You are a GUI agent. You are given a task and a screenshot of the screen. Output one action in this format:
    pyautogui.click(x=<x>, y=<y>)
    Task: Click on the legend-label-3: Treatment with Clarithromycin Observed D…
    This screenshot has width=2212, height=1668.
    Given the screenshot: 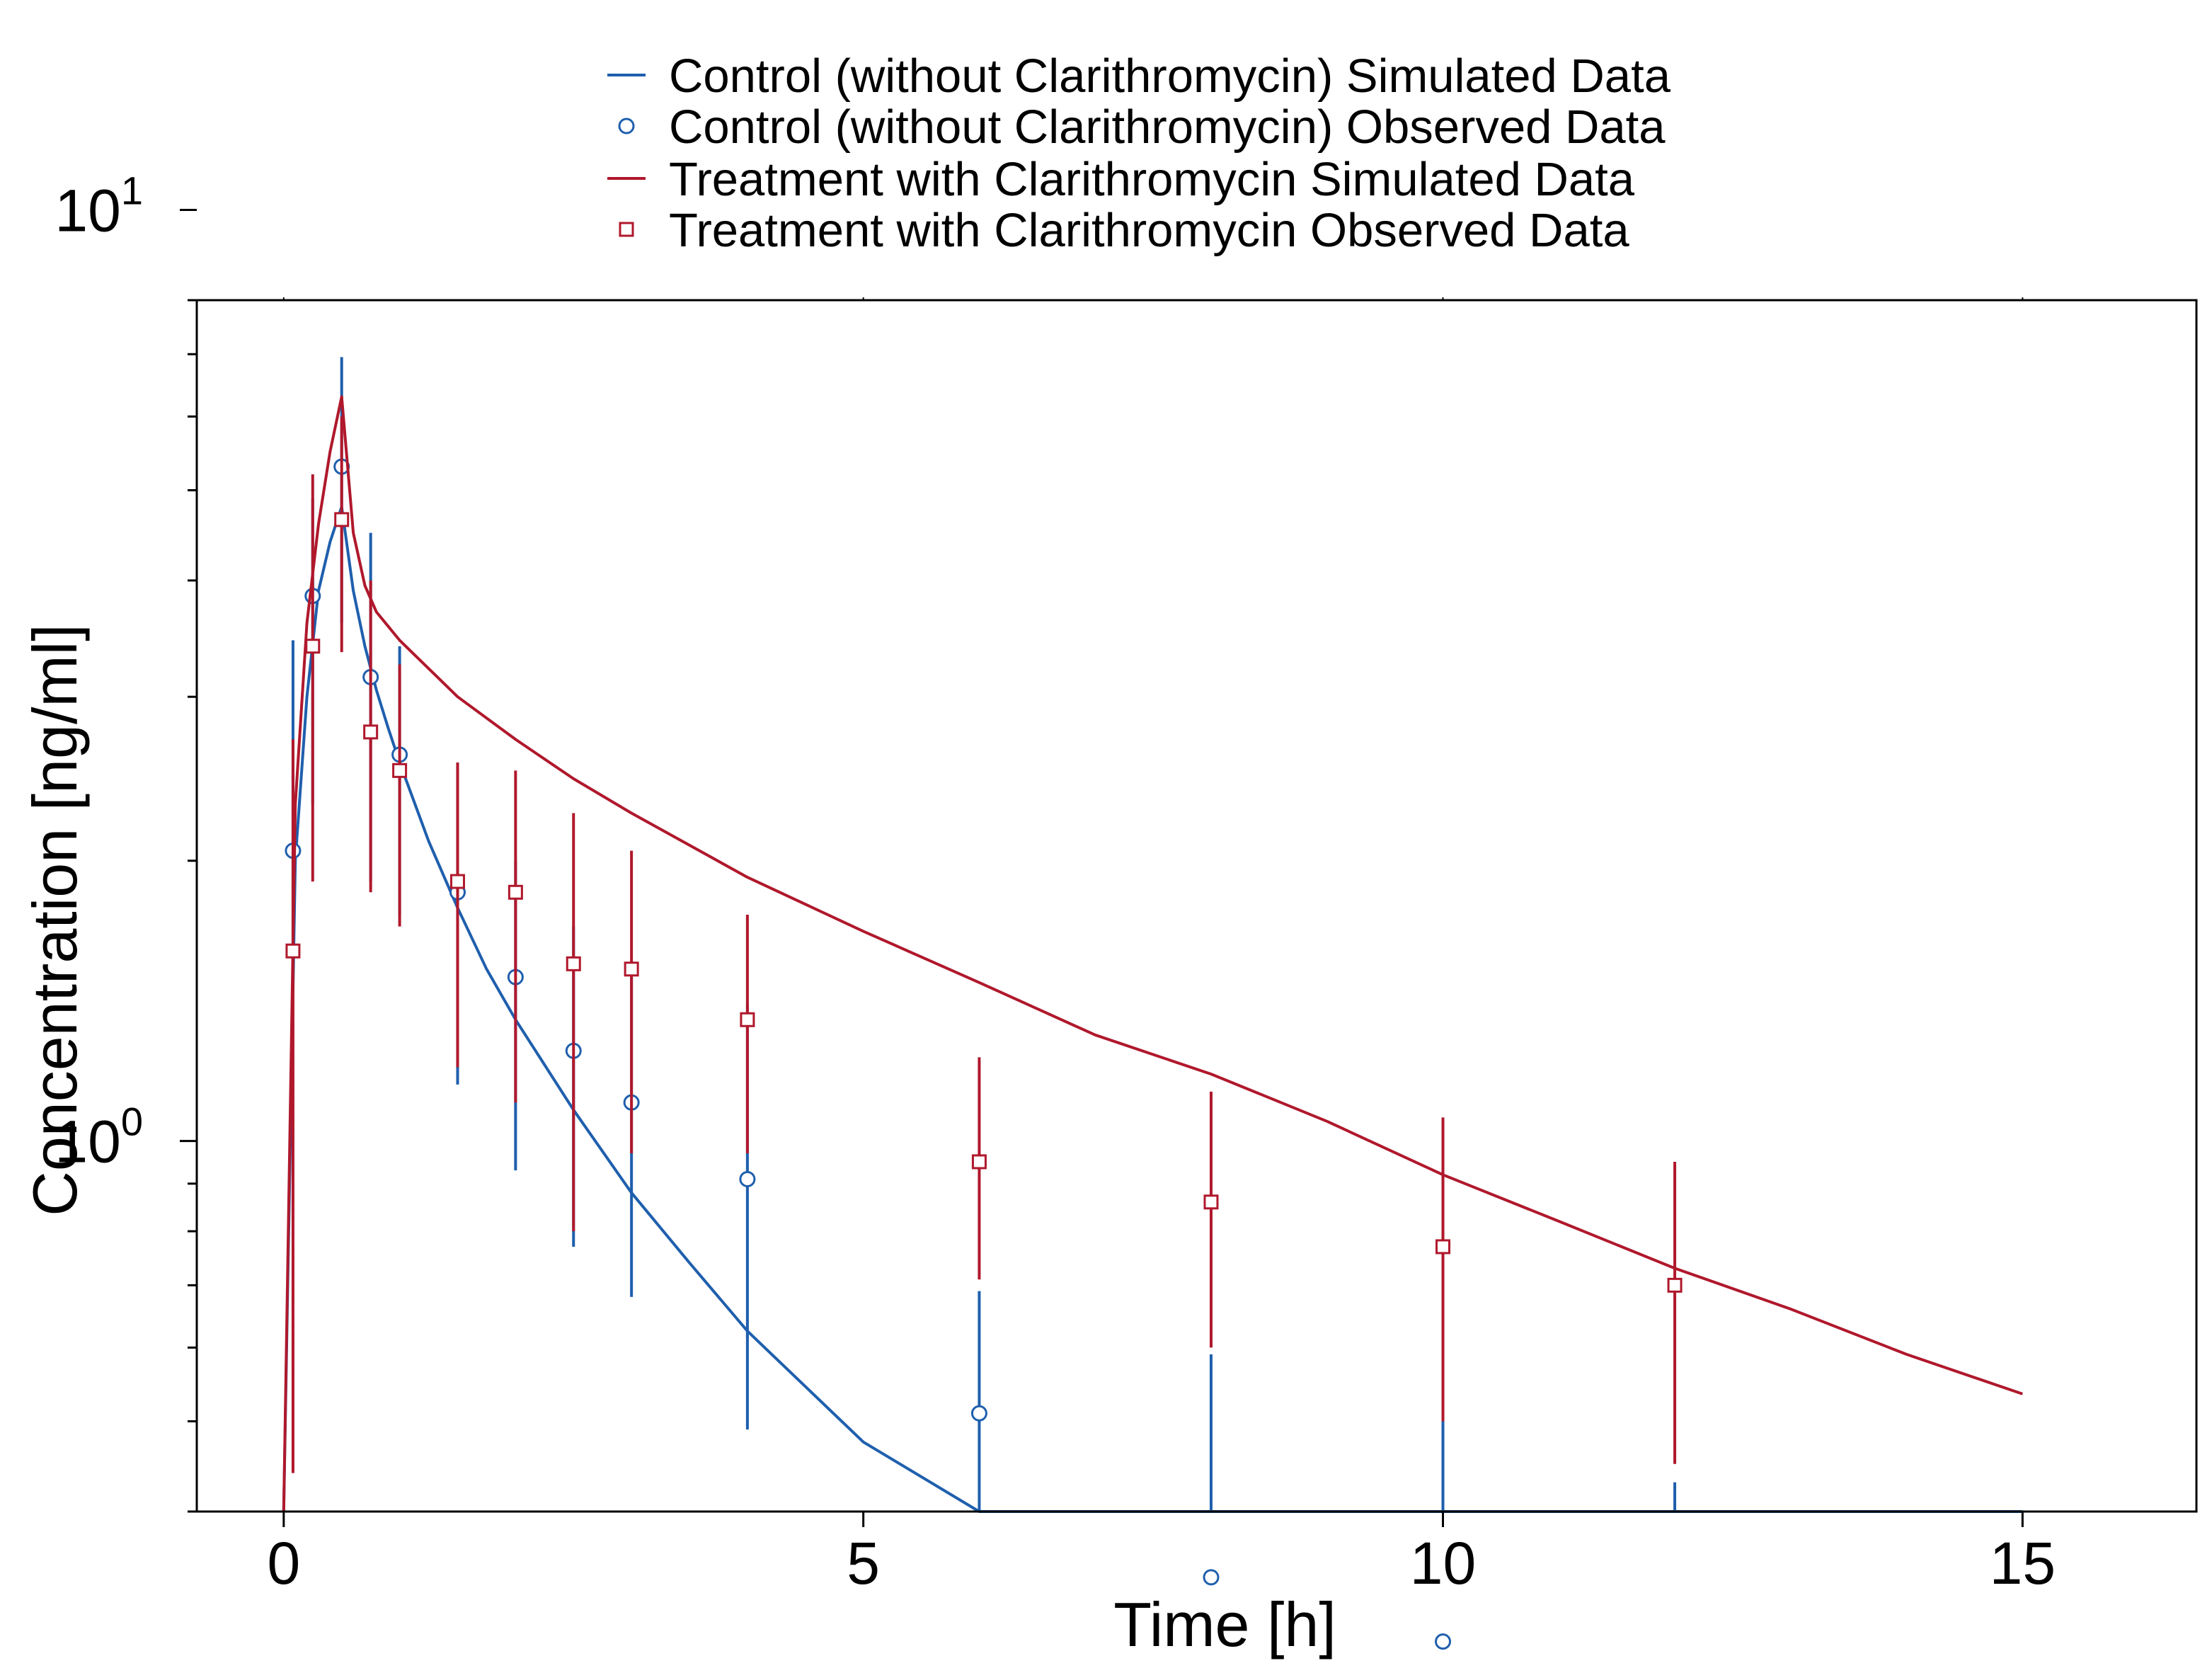 What is the action you would take?
    pyautogui.click(x=1149, y=231)
    